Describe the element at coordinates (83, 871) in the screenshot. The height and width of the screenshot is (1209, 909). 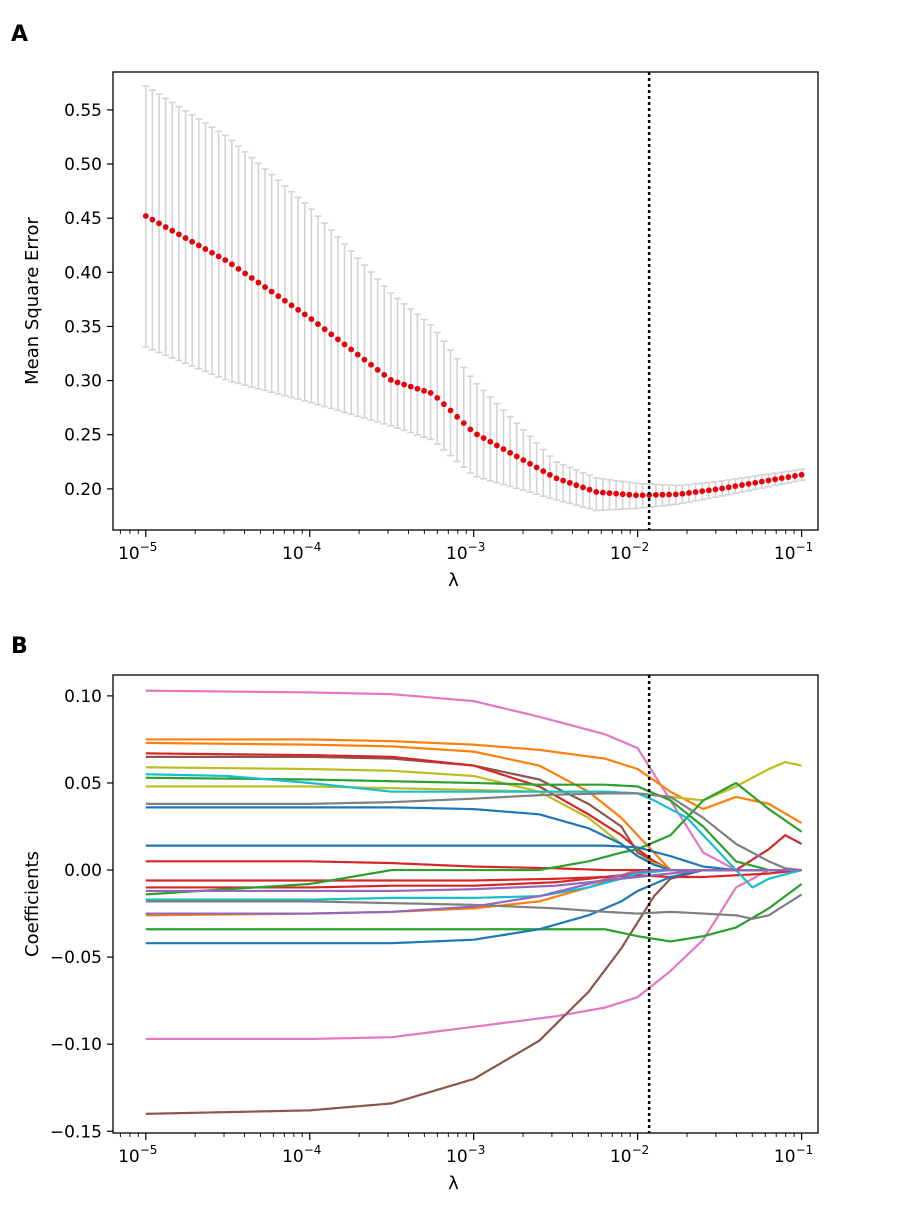
I see `b-ytick-label-3: 0.00` at that location.